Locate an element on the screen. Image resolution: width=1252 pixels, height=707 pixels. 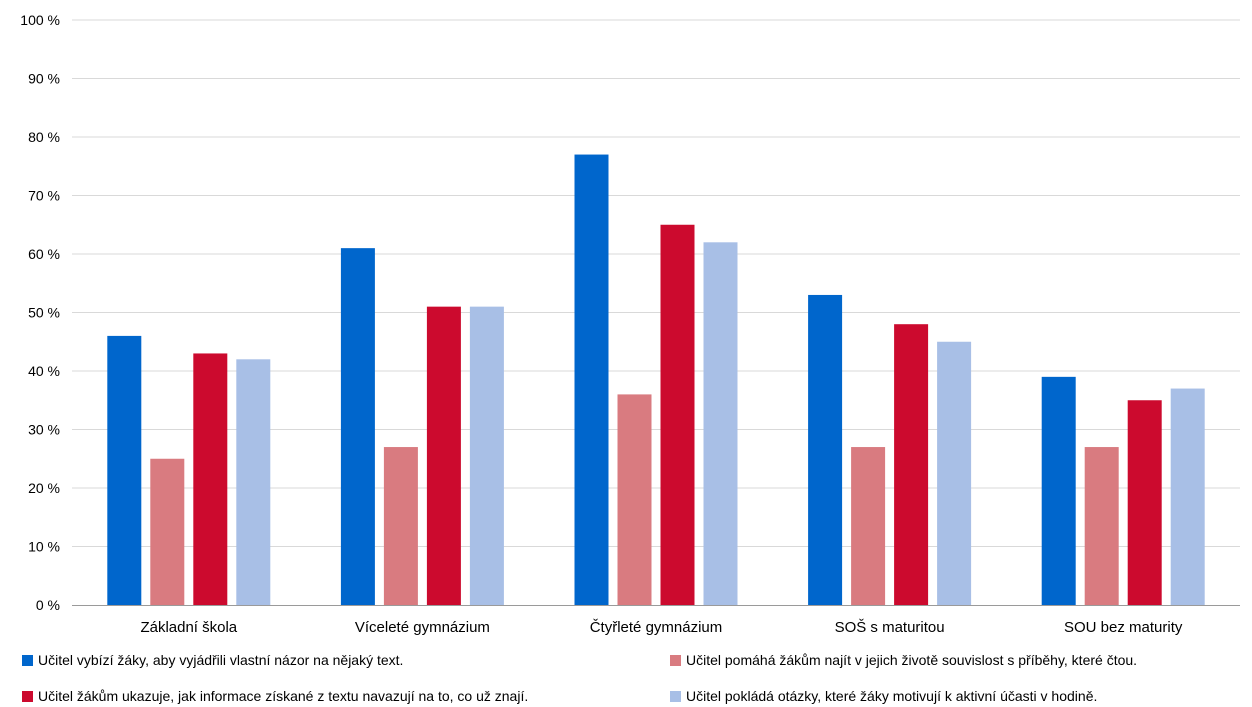
x-tick-label: Základní škola is located at coordinates (188, 627).